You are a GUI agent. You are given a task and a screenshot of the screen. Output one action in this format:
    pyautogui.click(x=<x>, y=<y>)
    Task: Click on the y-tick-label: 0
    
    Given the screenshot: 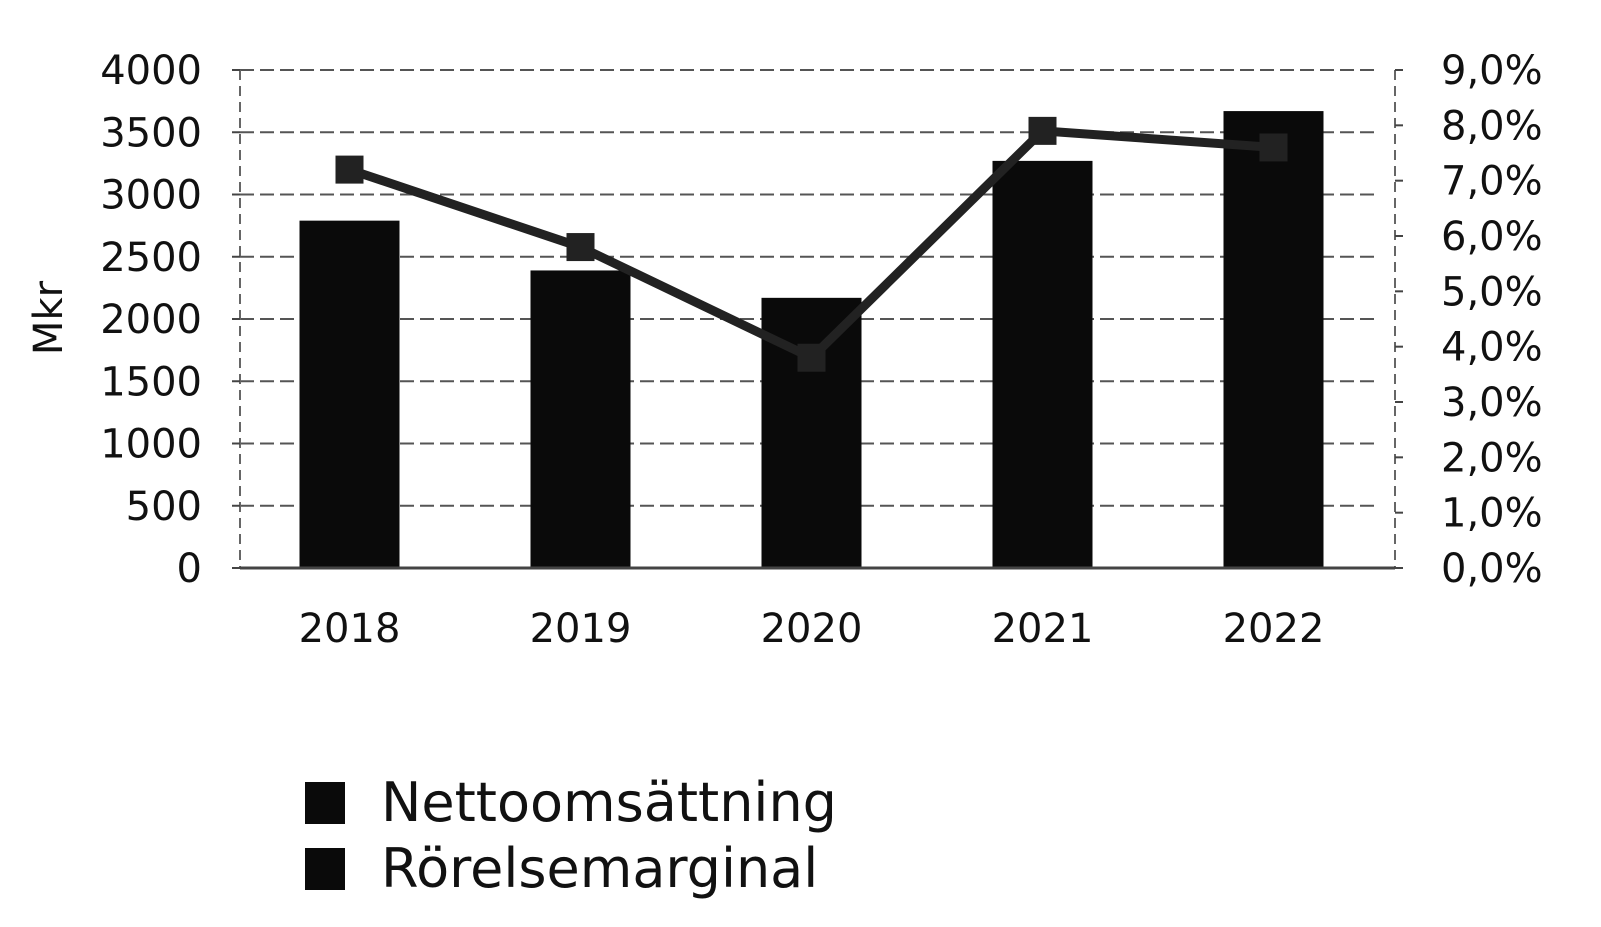 What is the action you would take?
    pyautogui.click(x=189, y=569)
    